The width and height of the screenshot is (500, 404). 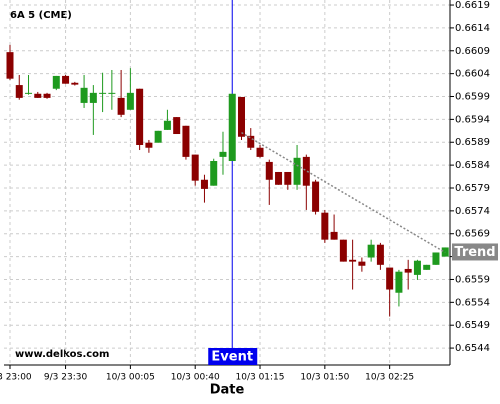 I want to click on y-tick-label: 0.6559, so click(x=472, y=279).